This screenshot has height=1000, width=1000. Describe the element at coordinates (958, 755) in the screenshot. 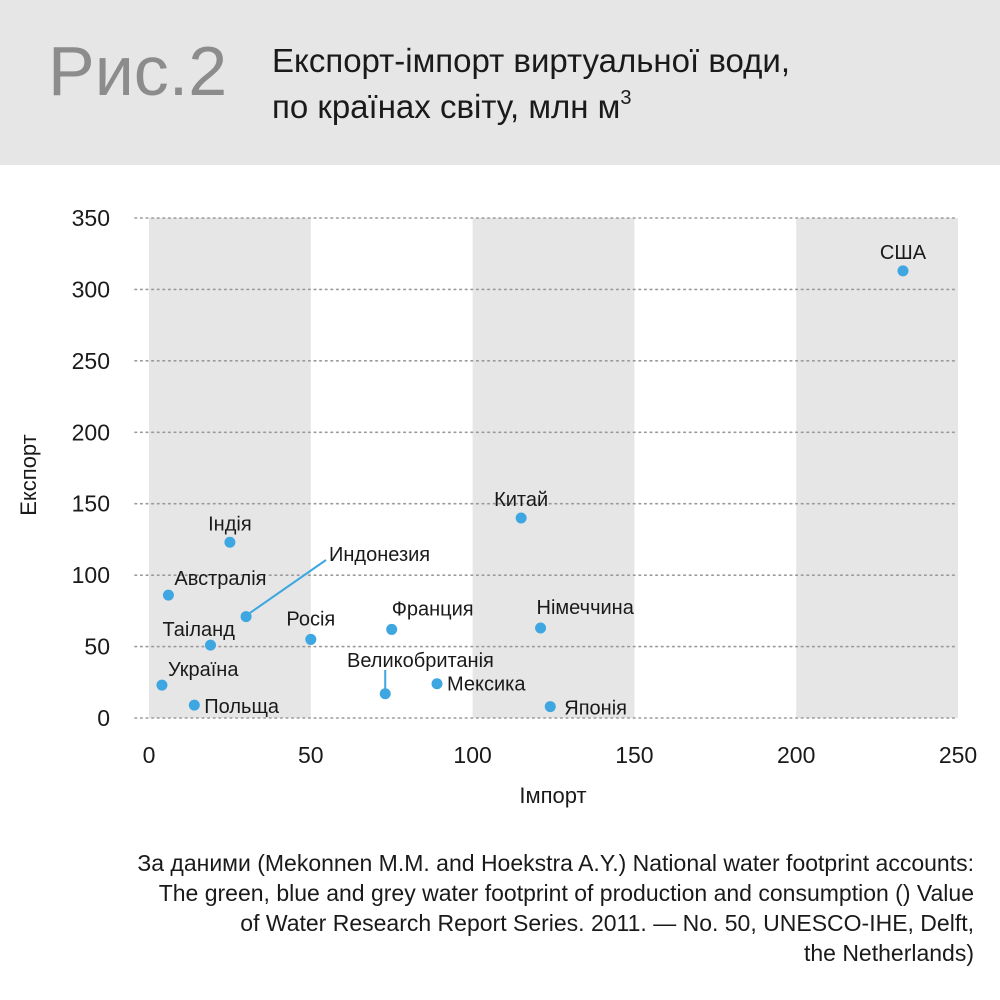

I see `x-tick-label: 250` at that location.